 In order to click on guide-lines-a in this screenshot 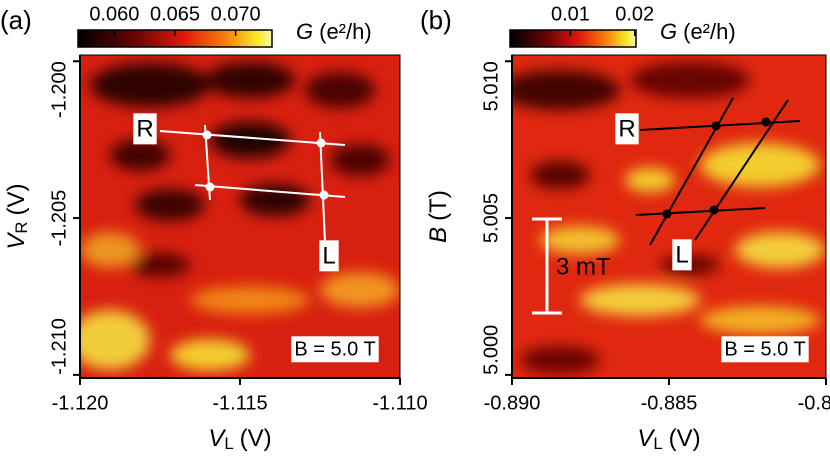, I will do `click(252, 183)`.